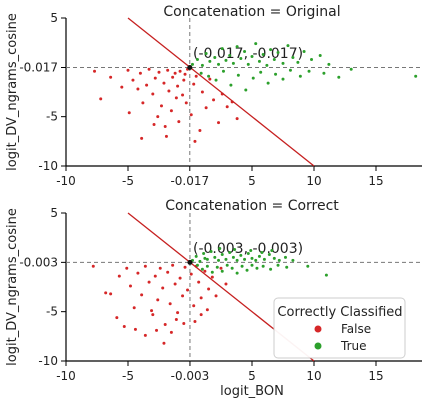 The height and width of the screenshot is (405, 423). Describe the element at coordinates (190, 376) in the screenshot. I see `x-tick-label: -0.003` at that location.